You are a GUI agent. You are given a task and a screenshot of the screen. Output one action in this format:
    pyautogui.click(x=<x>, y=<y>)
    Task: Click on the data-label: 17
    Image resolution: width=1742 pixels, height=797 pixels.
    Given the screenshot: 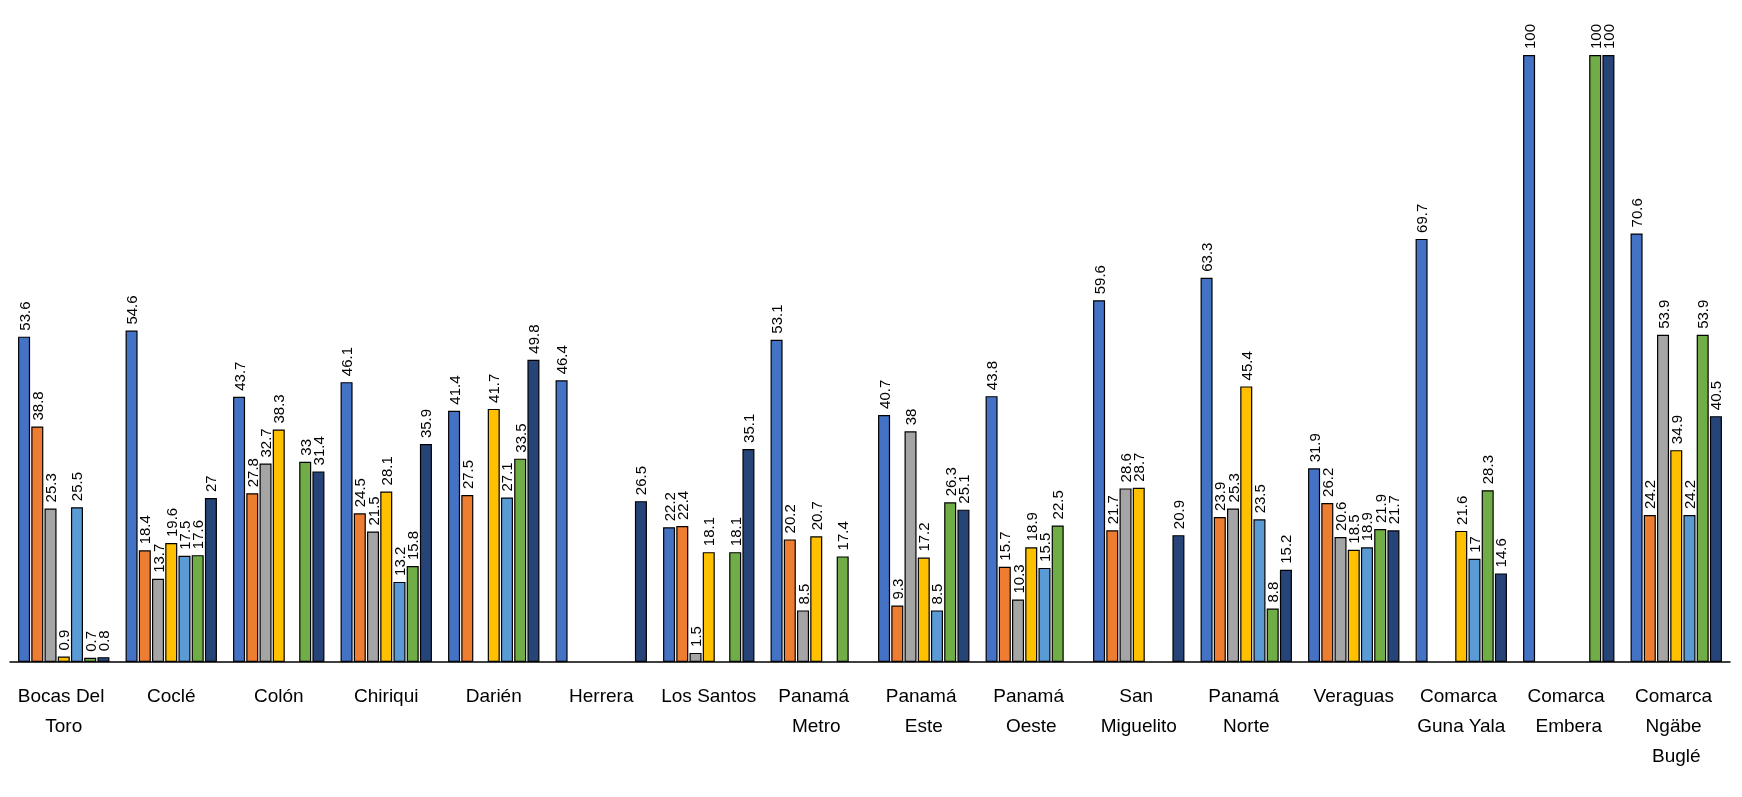 What is the action you would take?
    pyautogui.click(x=1474, y=544)
    